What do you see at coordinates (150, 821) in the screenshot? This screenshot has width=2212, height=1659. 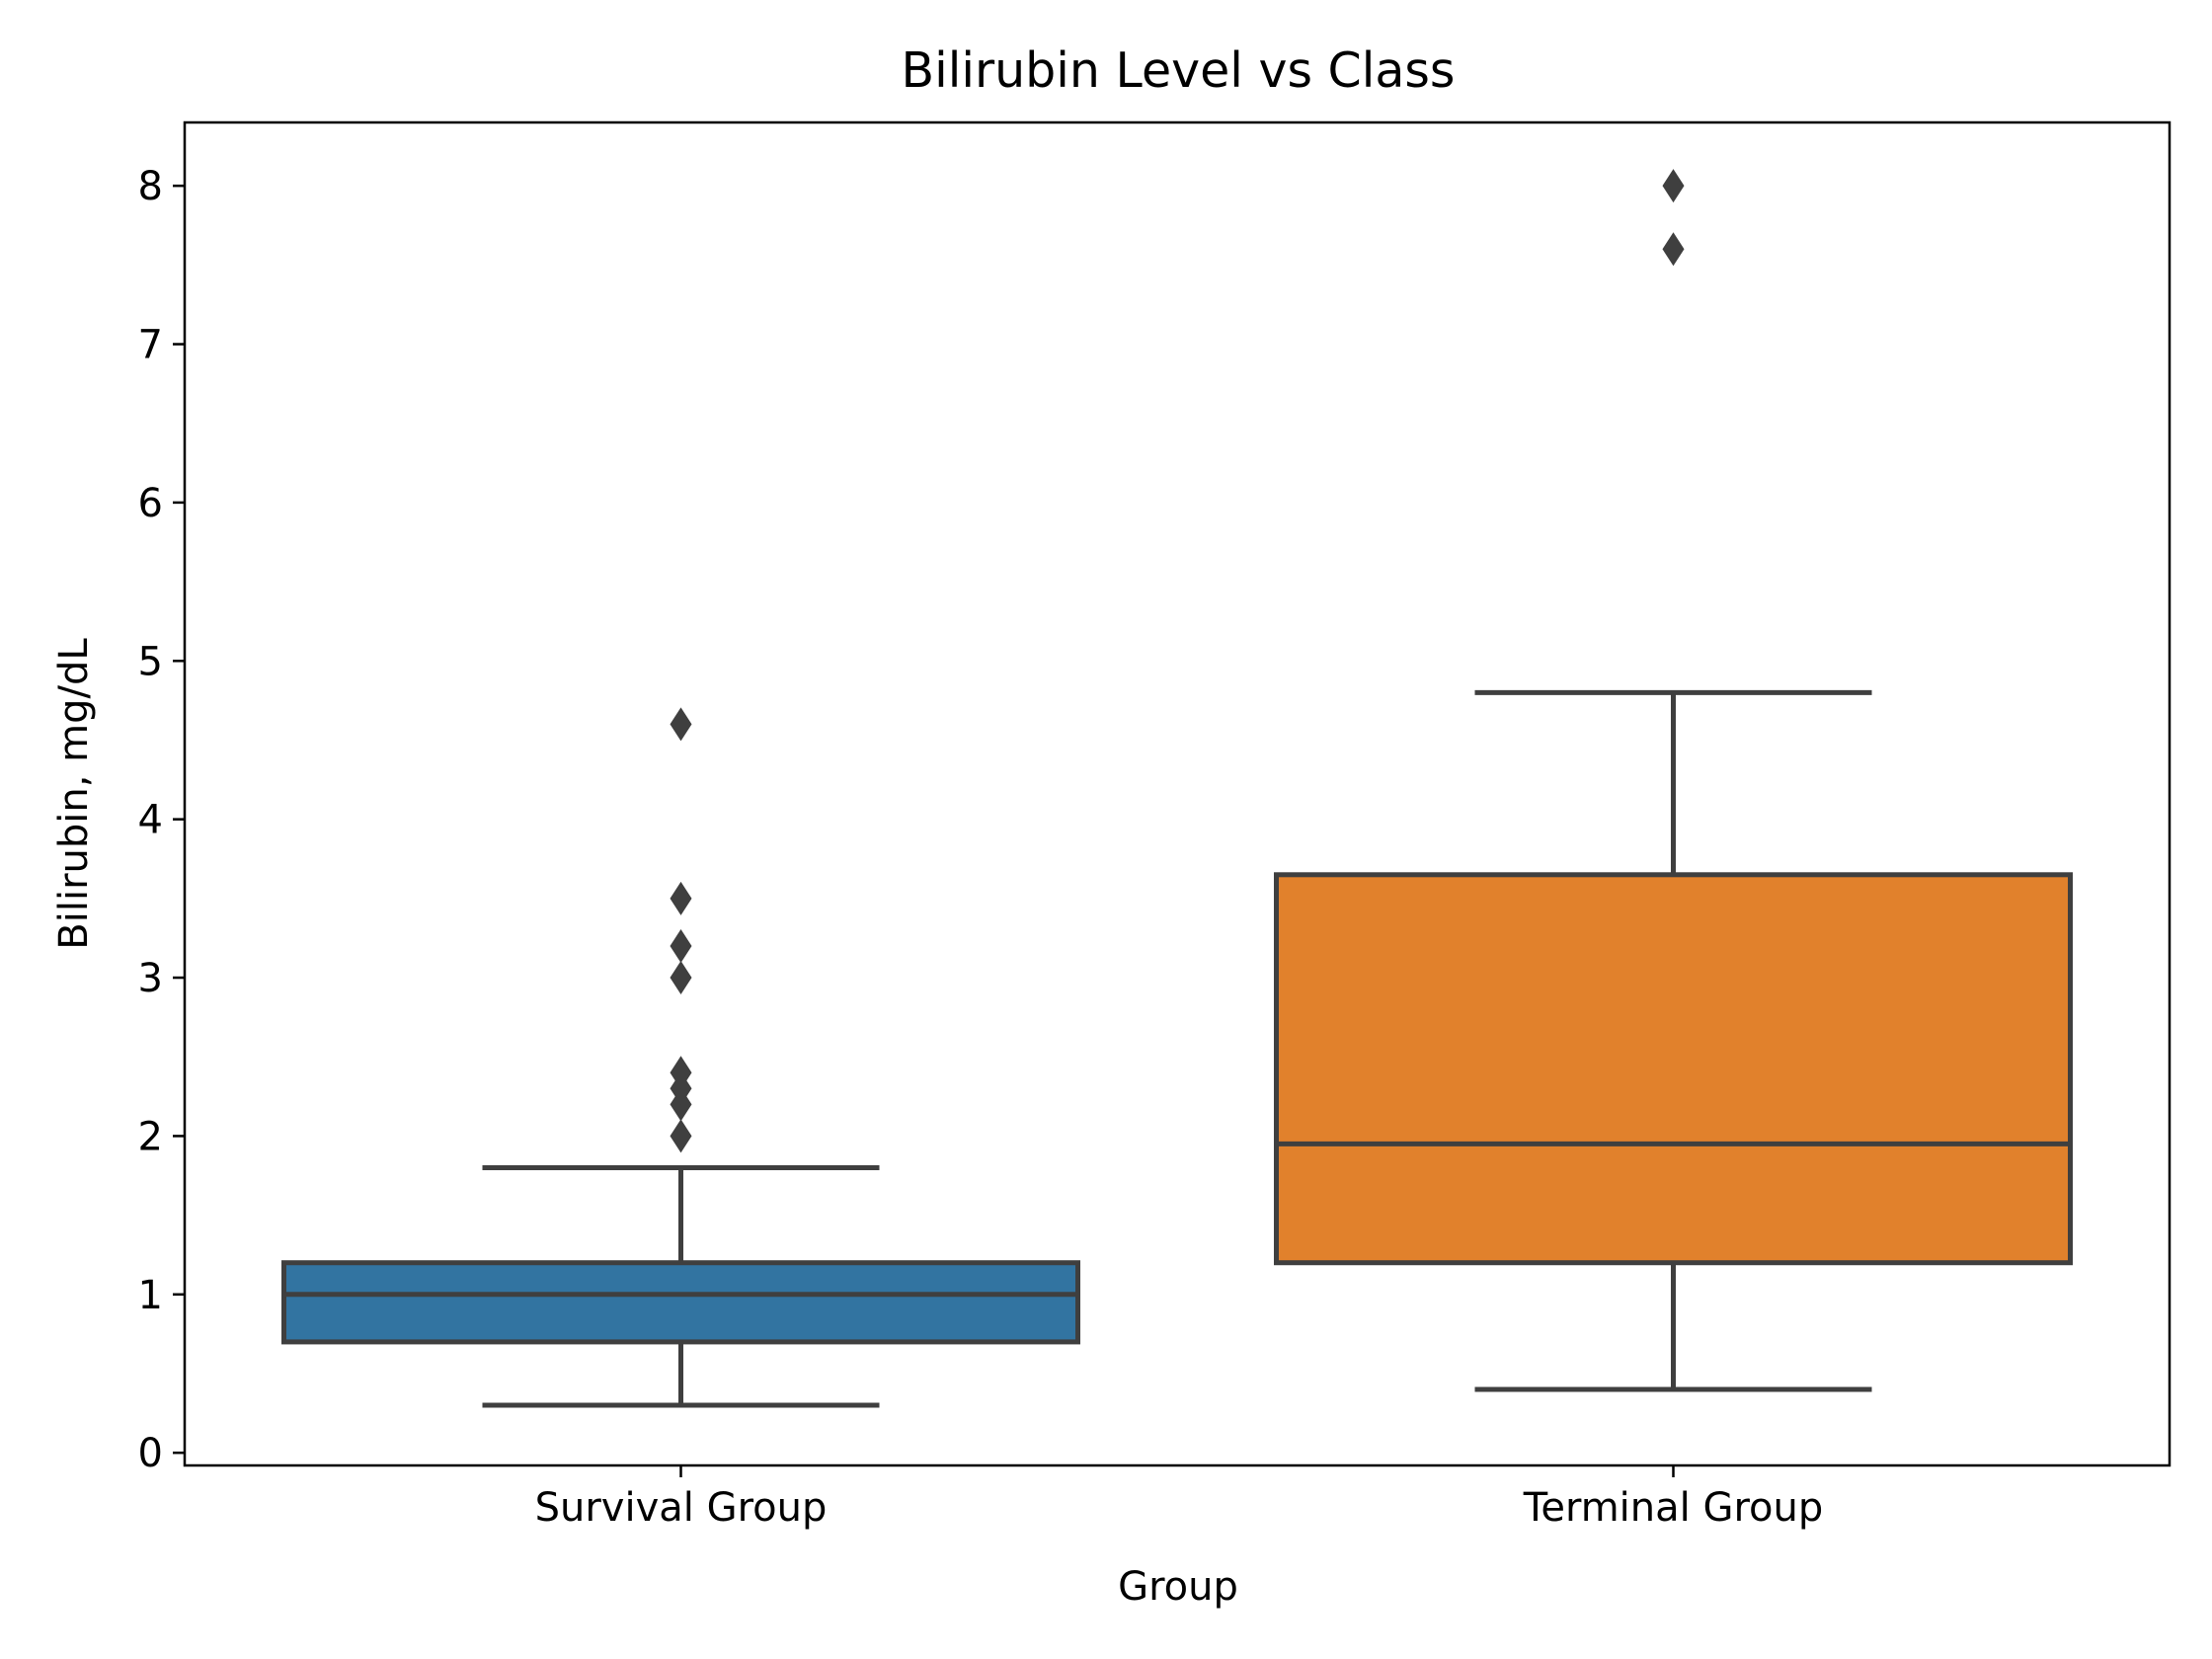 I see `y-tick-label: 4` at bounding box center [150, 821].